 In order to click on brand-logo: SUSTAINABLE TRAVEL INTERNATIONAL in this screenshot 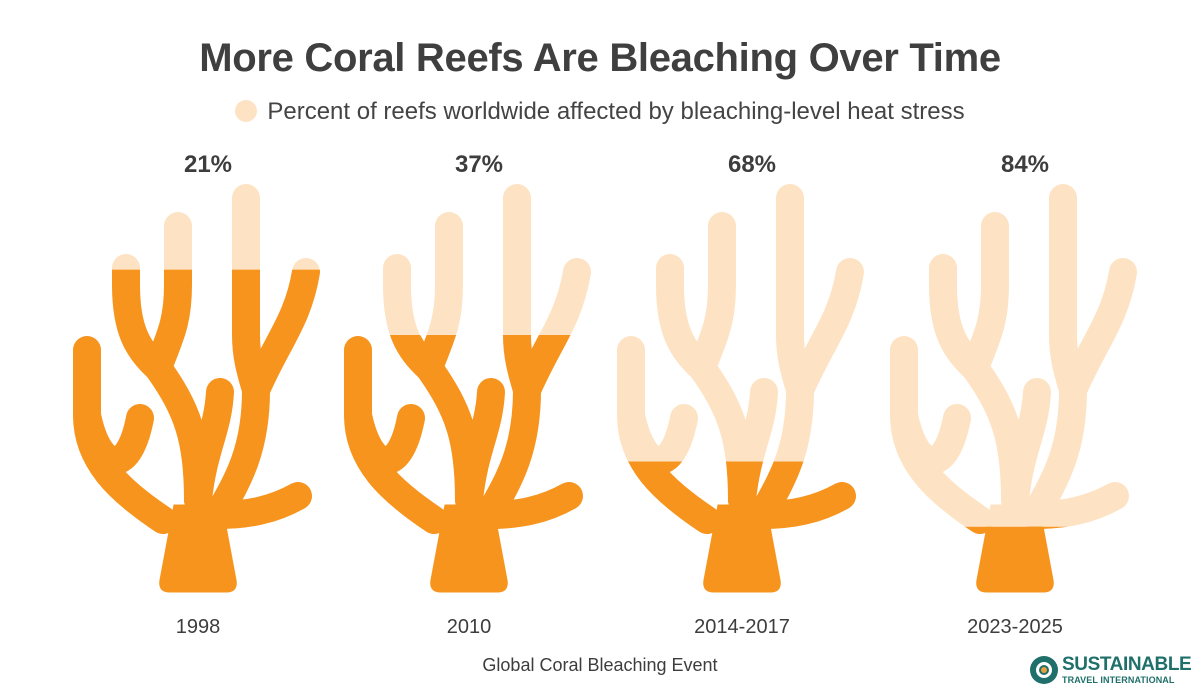, I will do `click(1111, 672)`.